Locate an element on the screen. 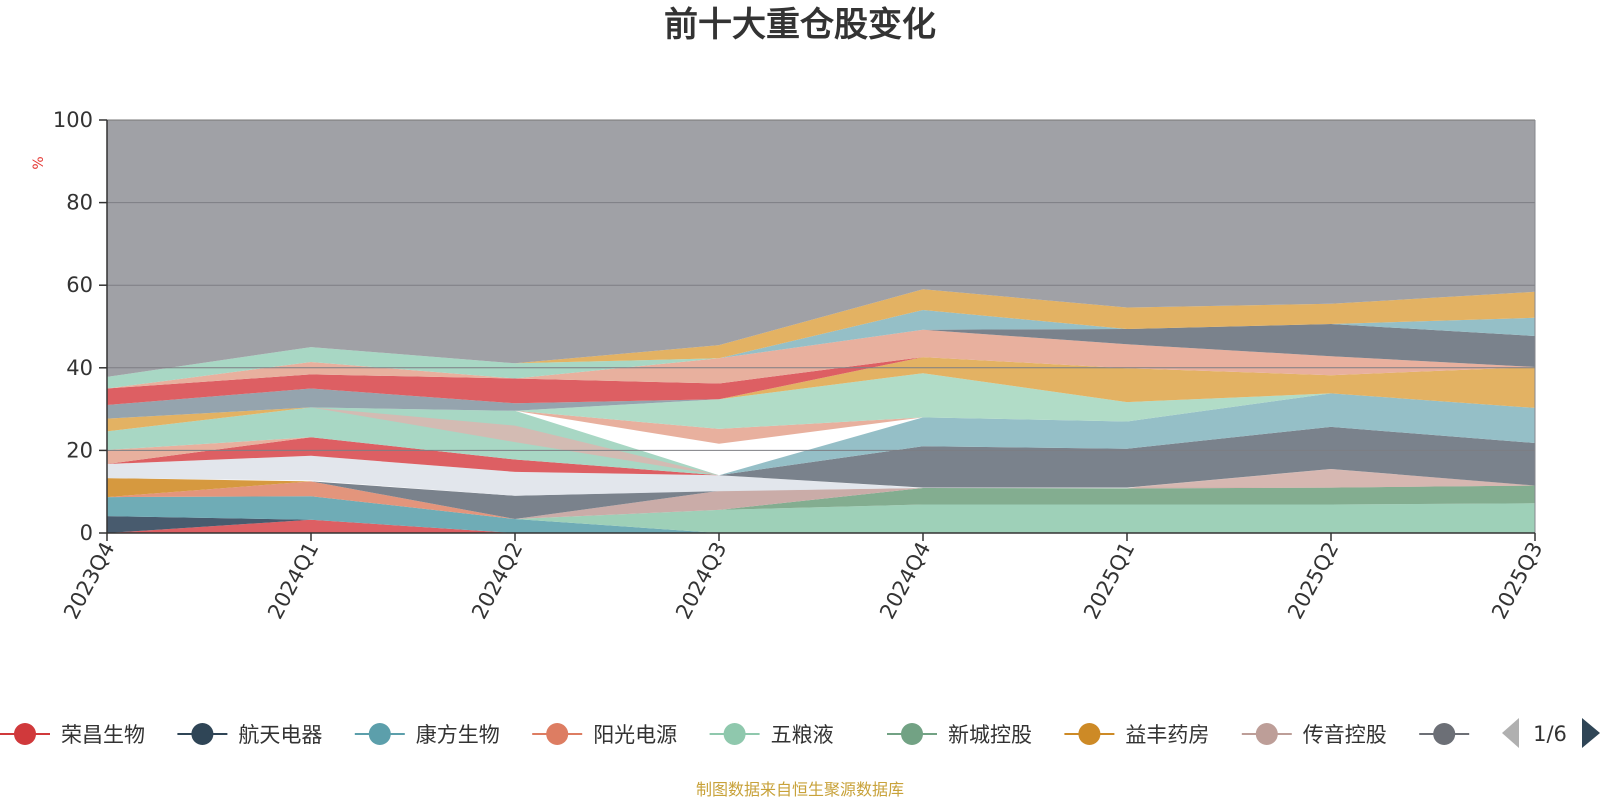  x-tick-label-2025Q3: 2025Q3 is located at coordinates (1517, 580).